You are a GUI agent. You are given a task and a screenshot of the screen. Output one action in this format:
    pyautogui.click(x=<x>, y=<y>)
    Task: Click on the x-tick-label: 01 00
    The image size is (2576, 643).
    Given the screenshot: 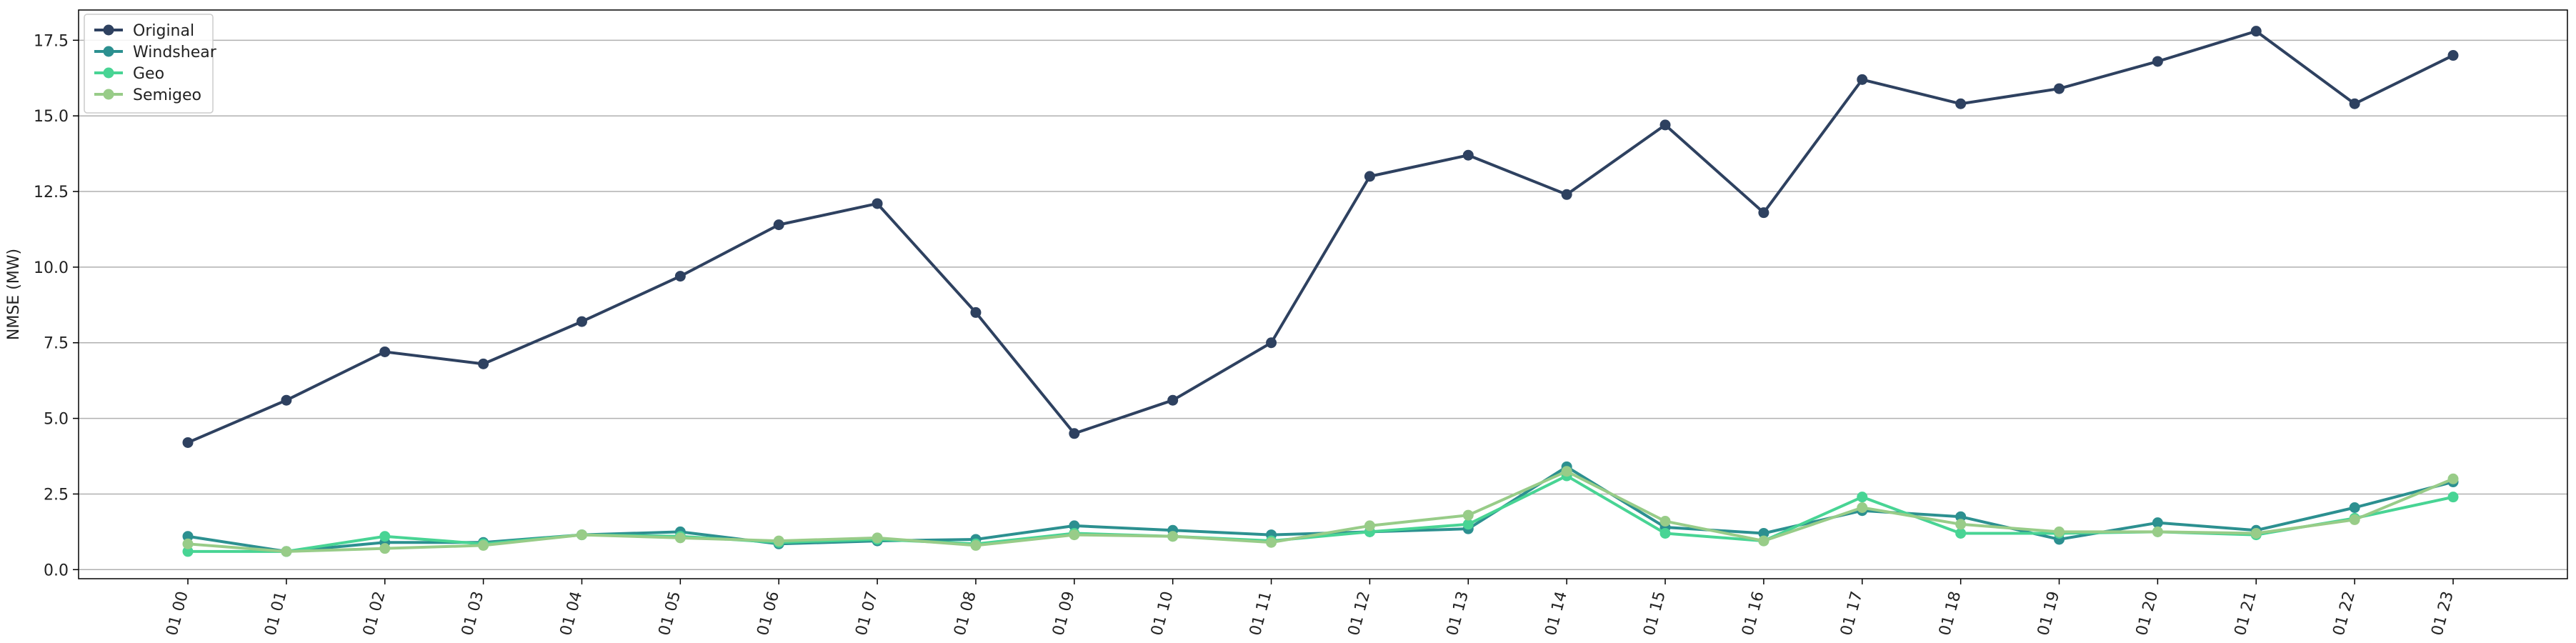 What is the action you would take?
    pyautogui.click(x=177, y=613)
    